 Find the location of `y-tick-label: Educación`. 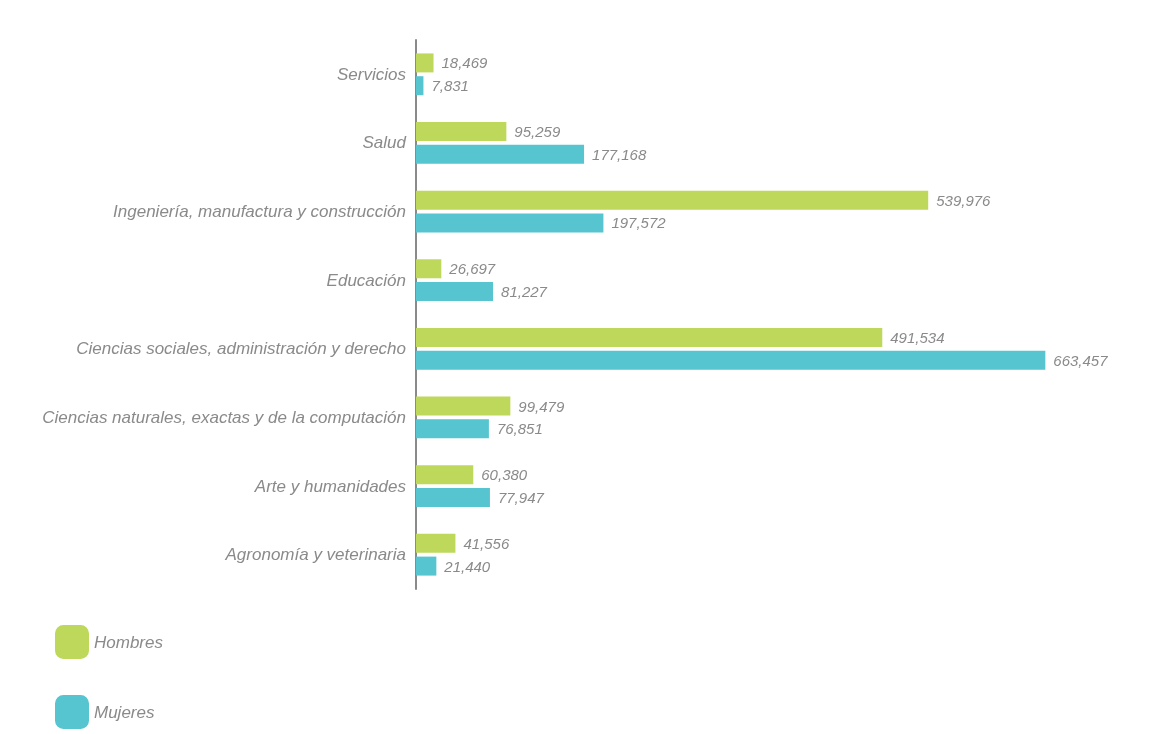

y-tick-label: Educación is located at coordinates (366, 280).